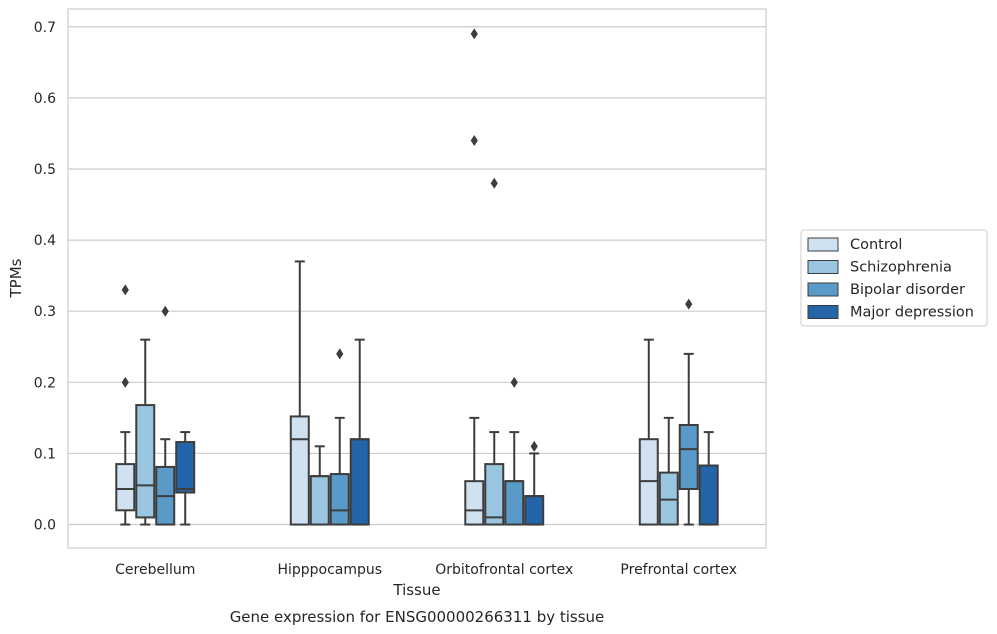 This screenshot has height=634, width=997. I want to click on legend-label: Schizophrenia, so click(901, 268).